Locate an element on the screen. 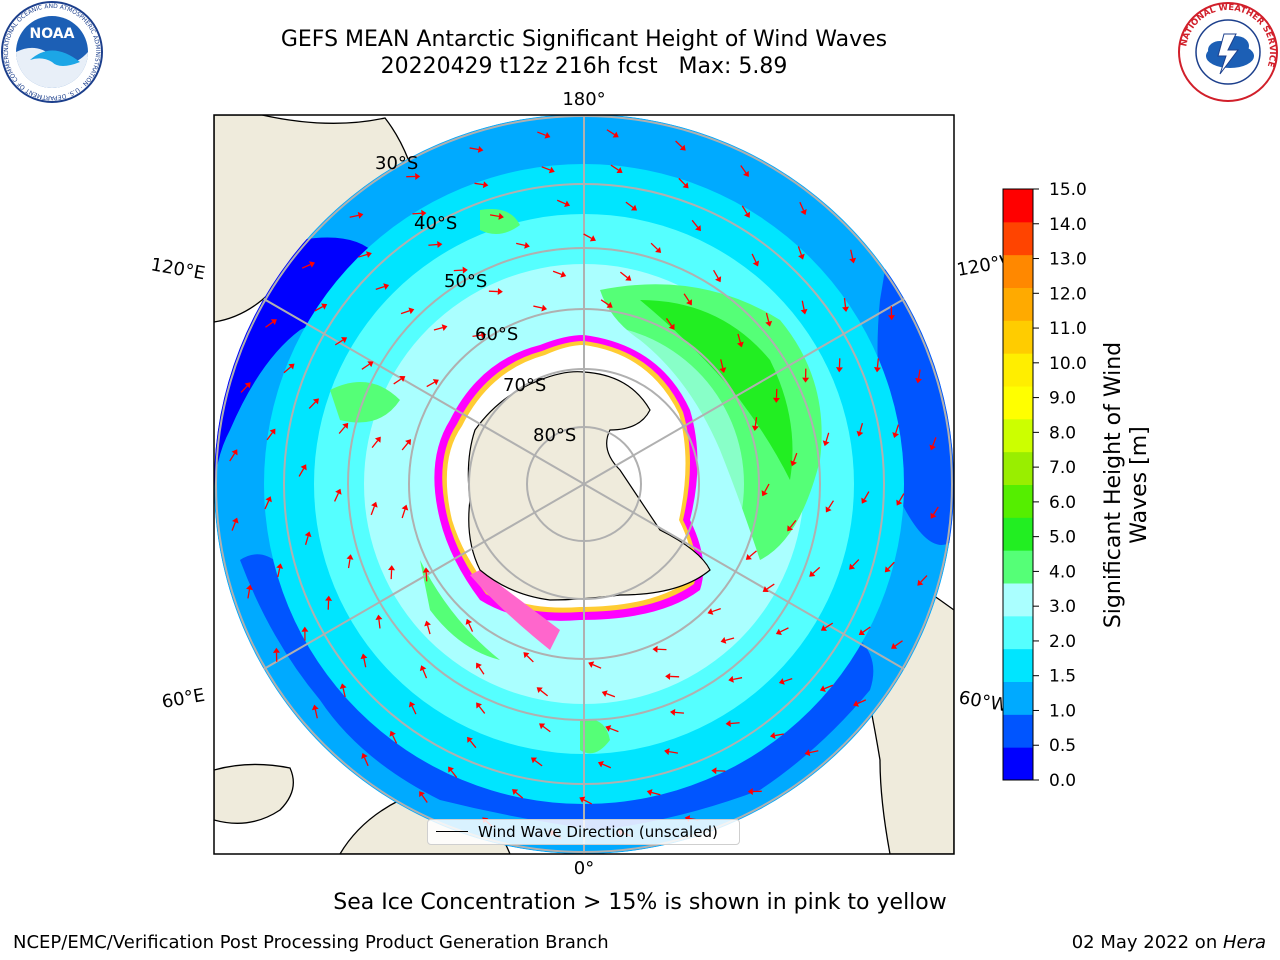 This screenshot has width=1280, height=960. footer-date-text: 02 May 2022 on is located at coordinates (1147, 942).